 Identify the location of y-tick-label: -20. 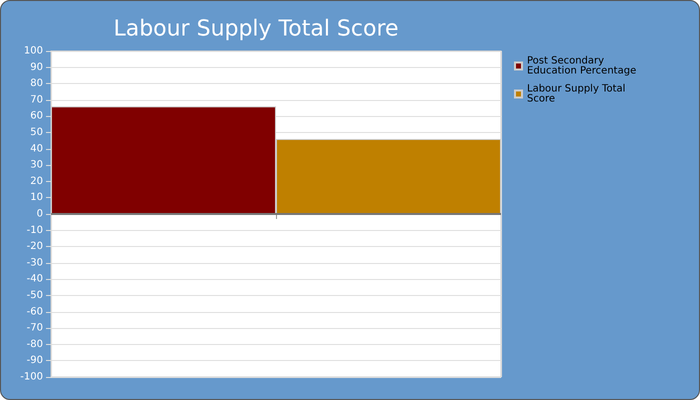
(34, 246).